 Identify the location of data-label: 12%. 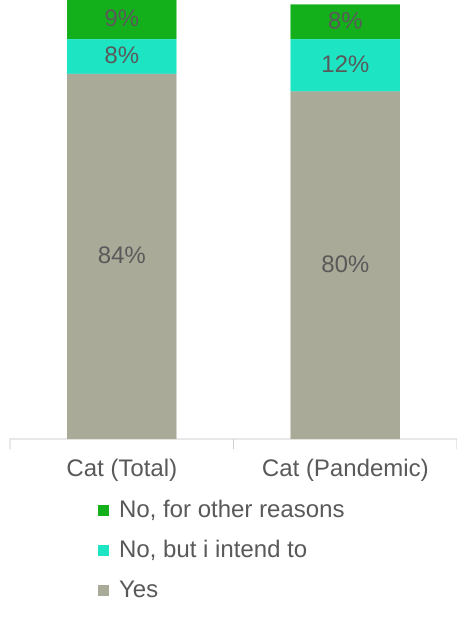
(345, 64).